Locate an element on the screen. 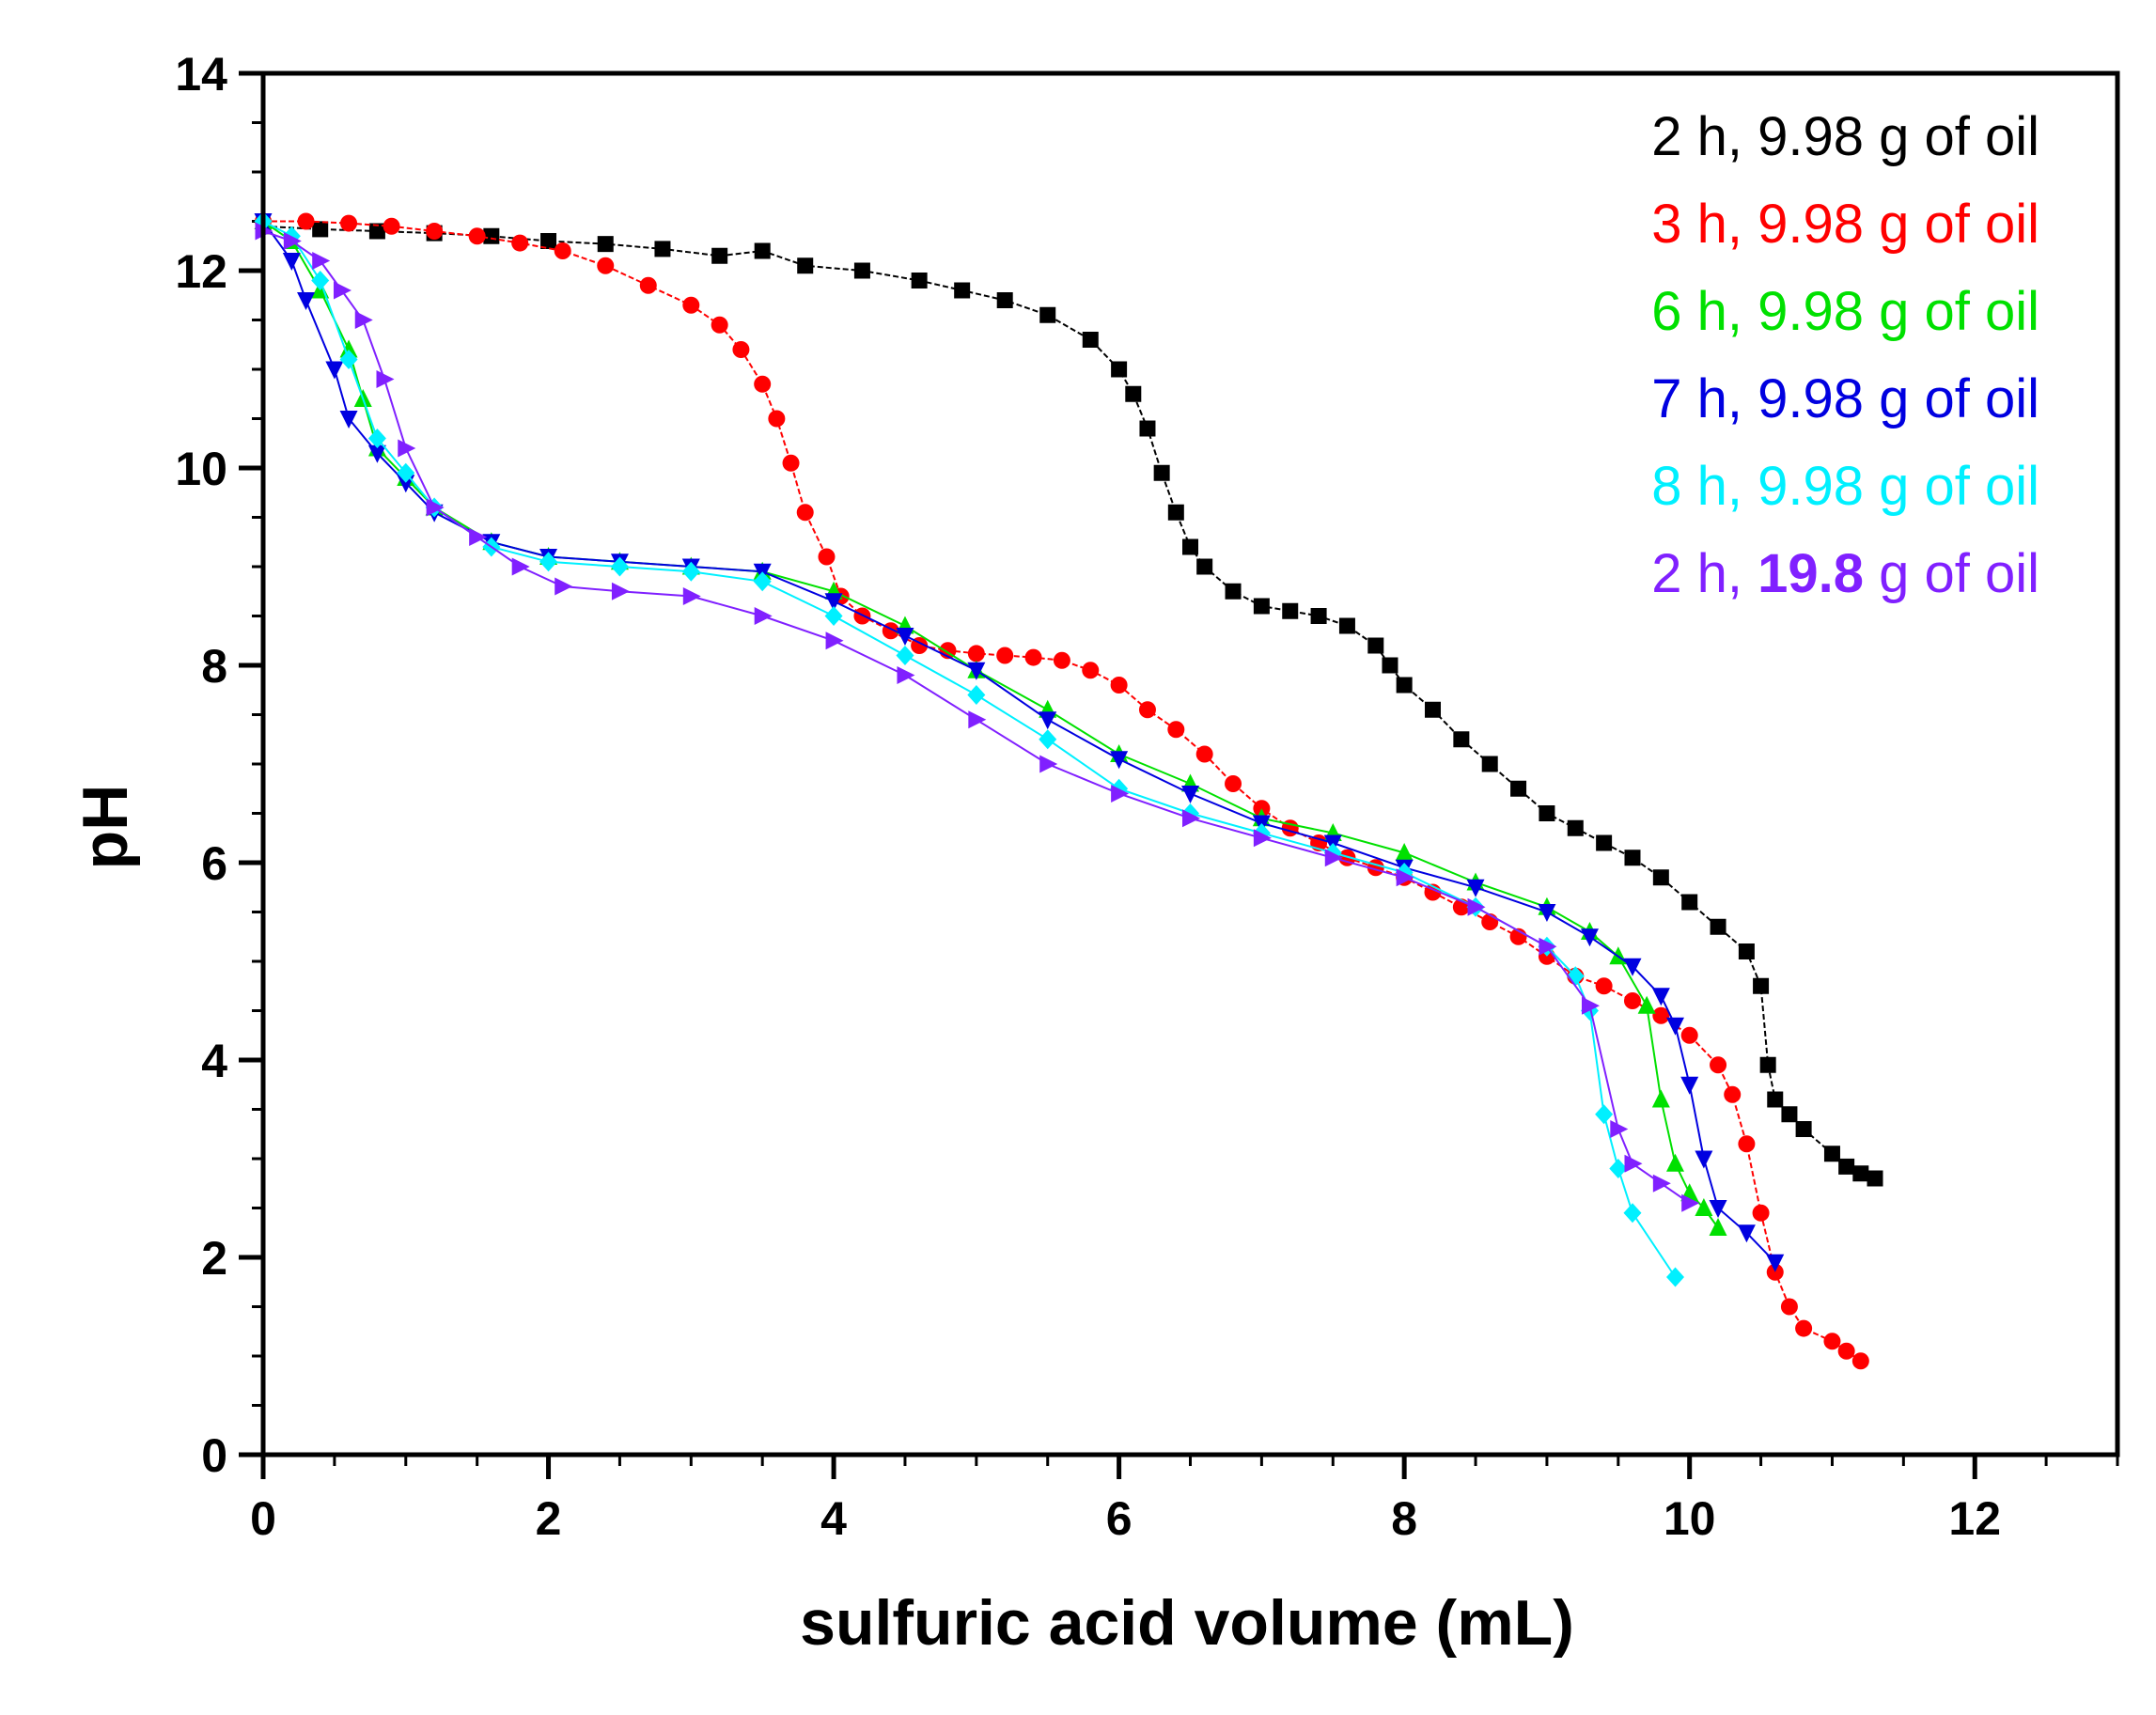 This screenshot has width=2156, height=1715. legend-text: 6 h, 9.98 g of oil is located at coordinates (1845, 311).